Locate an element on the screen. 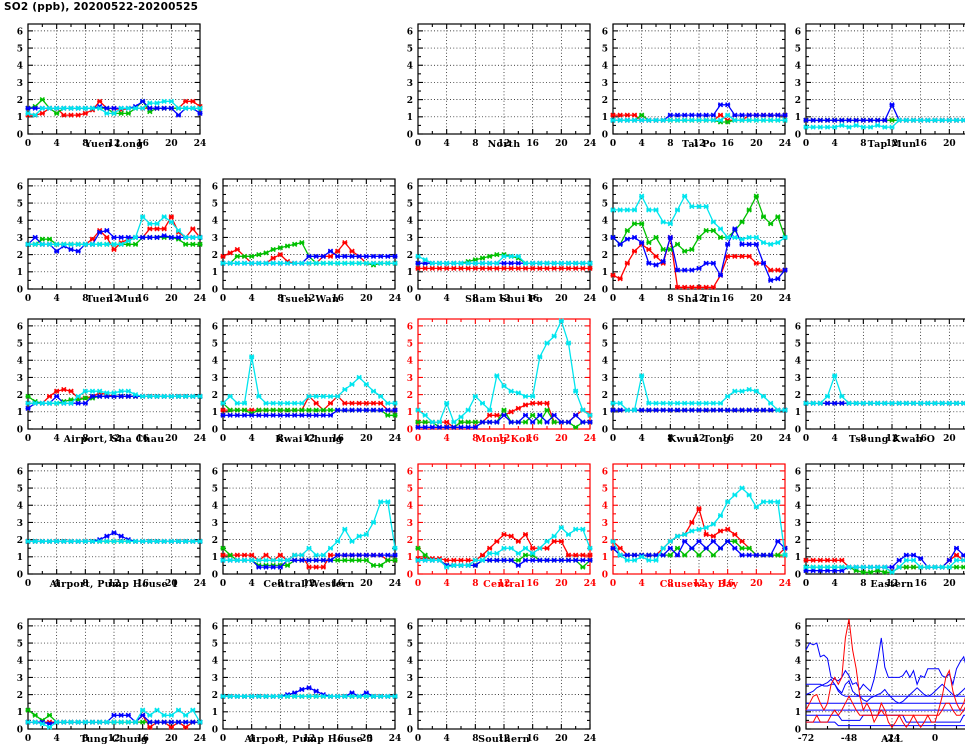  panel-label: Tai Po is located at coordinates (699, 144).